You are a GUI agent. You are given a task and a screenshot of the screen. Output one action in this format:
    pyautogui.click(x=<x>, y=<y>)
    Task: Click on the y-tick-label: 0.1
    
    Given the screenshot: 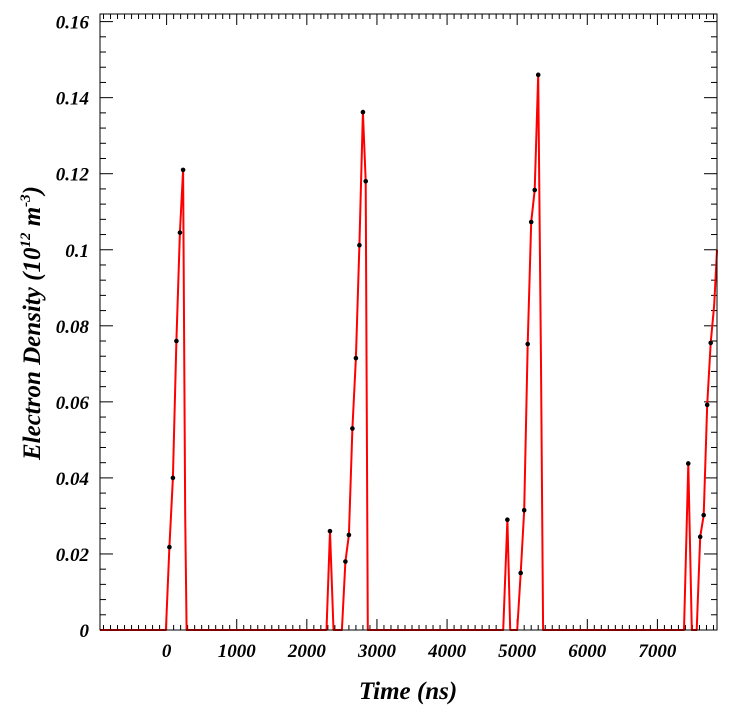 What is the action you would take?
    pyautogui.click(x=77, y=251)
    